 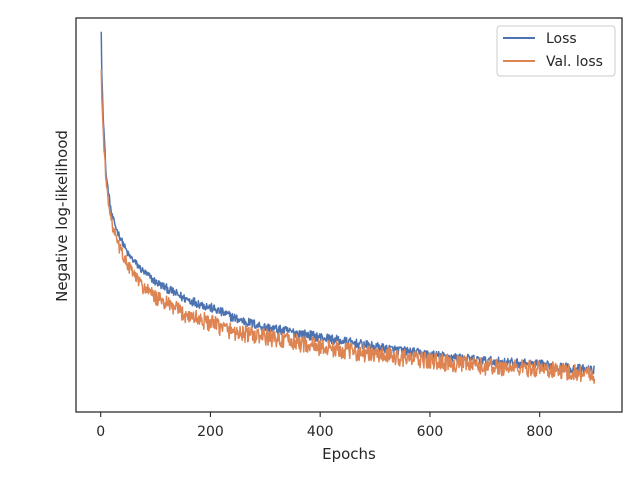 I want to click on legend: Loss Val. loss, so click(x=556, y=51).